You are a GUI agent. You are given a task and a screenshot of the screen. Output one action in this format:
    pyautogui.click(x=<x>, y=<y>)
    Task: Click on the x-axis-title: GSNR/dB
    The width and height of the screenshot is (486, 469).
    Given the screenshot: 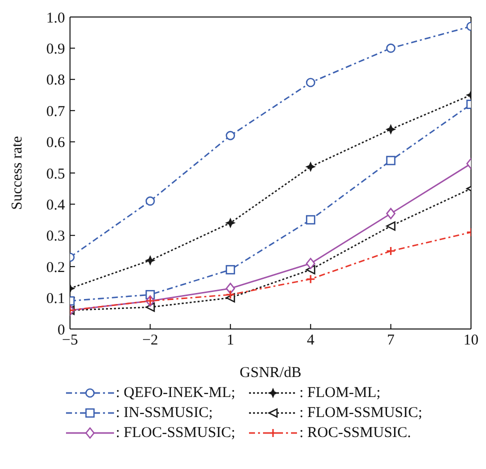 What is the action you would take?
    pyautogui.click(x=271, y=373)
    